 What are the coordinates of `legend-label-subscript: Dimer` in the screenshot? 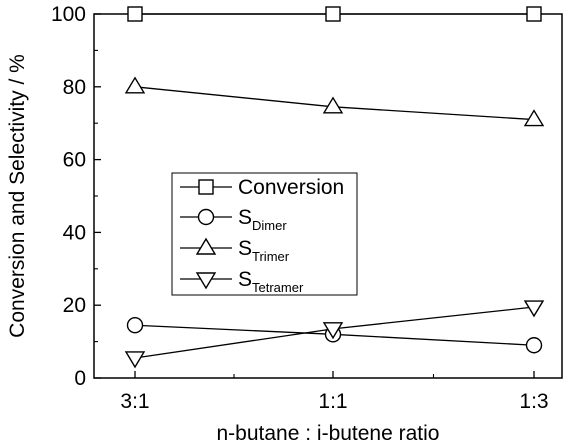 It's located at (269, 225).